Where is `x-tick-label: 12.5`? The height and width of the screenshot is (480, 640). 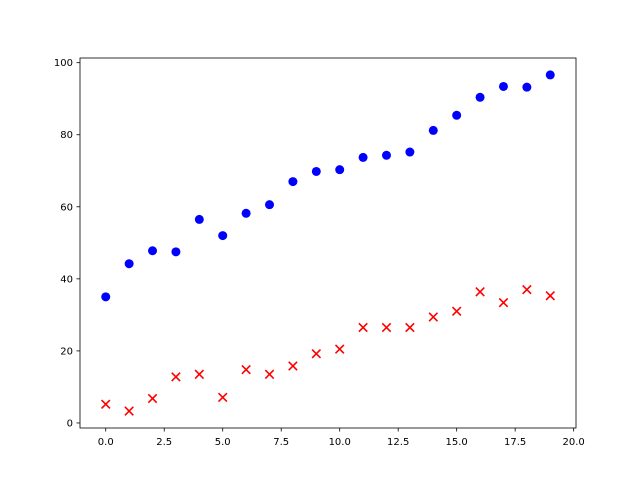 x-tick-label: 12.5 is located at coordinates (398, 442).